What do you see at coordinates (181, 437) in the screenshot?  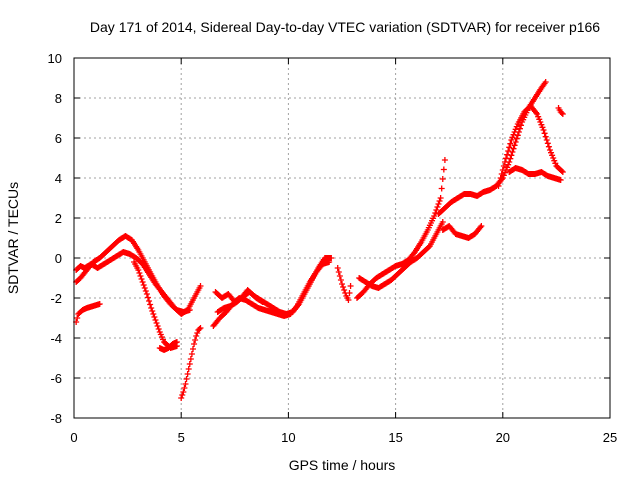 I see `x-tick-label: 5` at bounding box center [181, 437].